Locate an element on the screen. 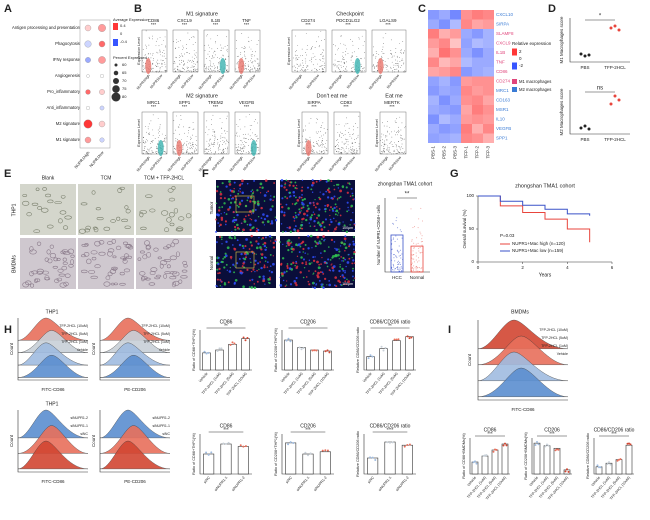 This screenshot has width=650, height=520. heat-cell is located at coordinates (488, 62).